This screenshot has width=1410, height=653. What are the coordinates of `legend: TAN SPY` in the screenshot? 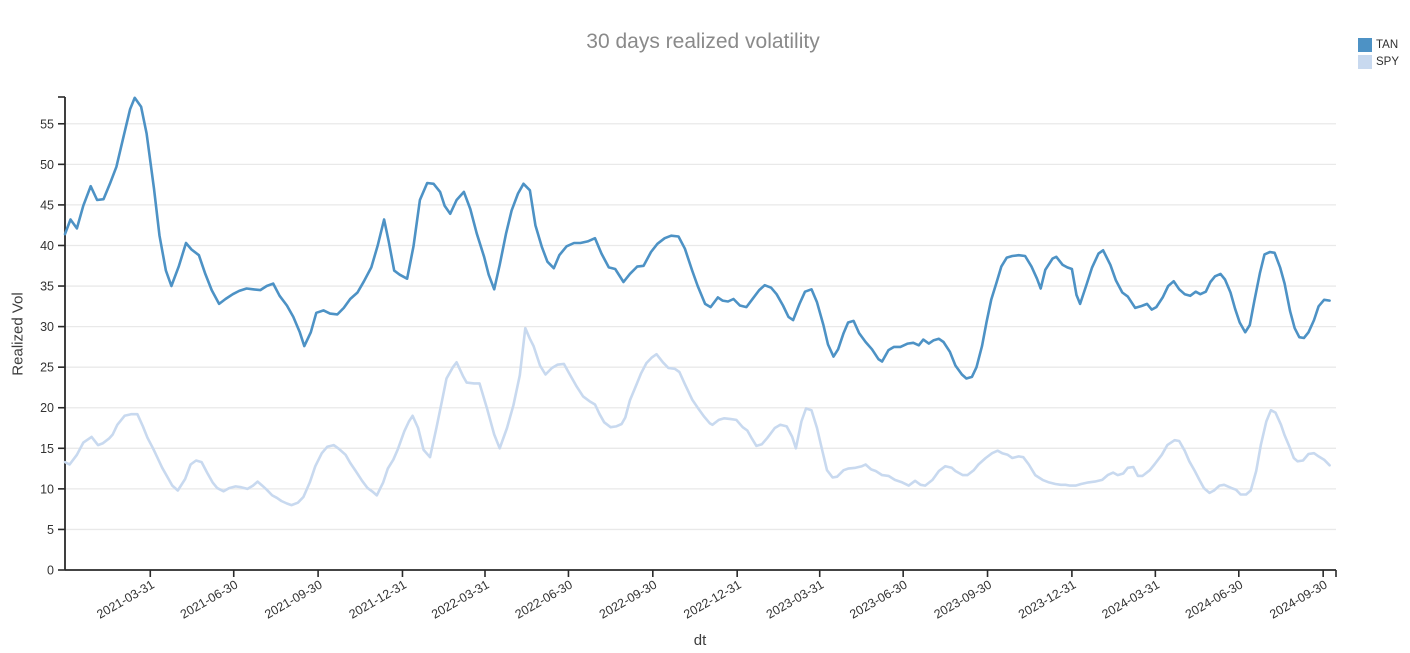 It's located at (1378, 53).